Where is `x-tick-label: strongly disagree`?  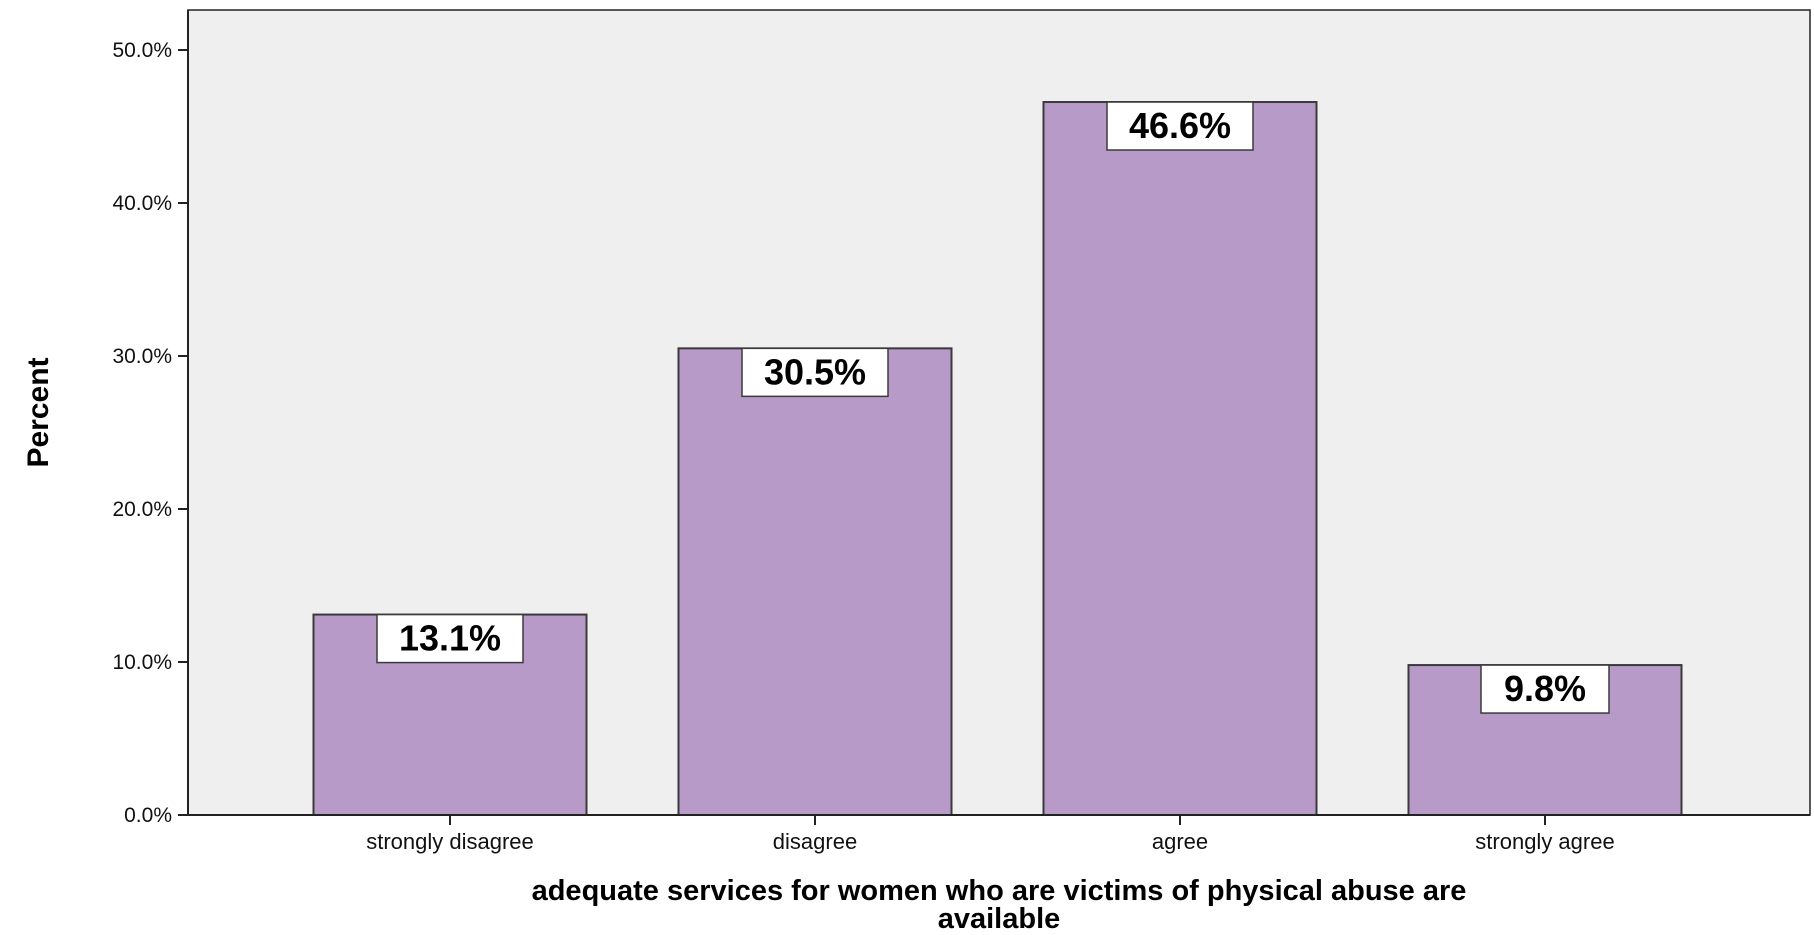 x-tick-label: strongly disagree is located at coordinates (450, 841).